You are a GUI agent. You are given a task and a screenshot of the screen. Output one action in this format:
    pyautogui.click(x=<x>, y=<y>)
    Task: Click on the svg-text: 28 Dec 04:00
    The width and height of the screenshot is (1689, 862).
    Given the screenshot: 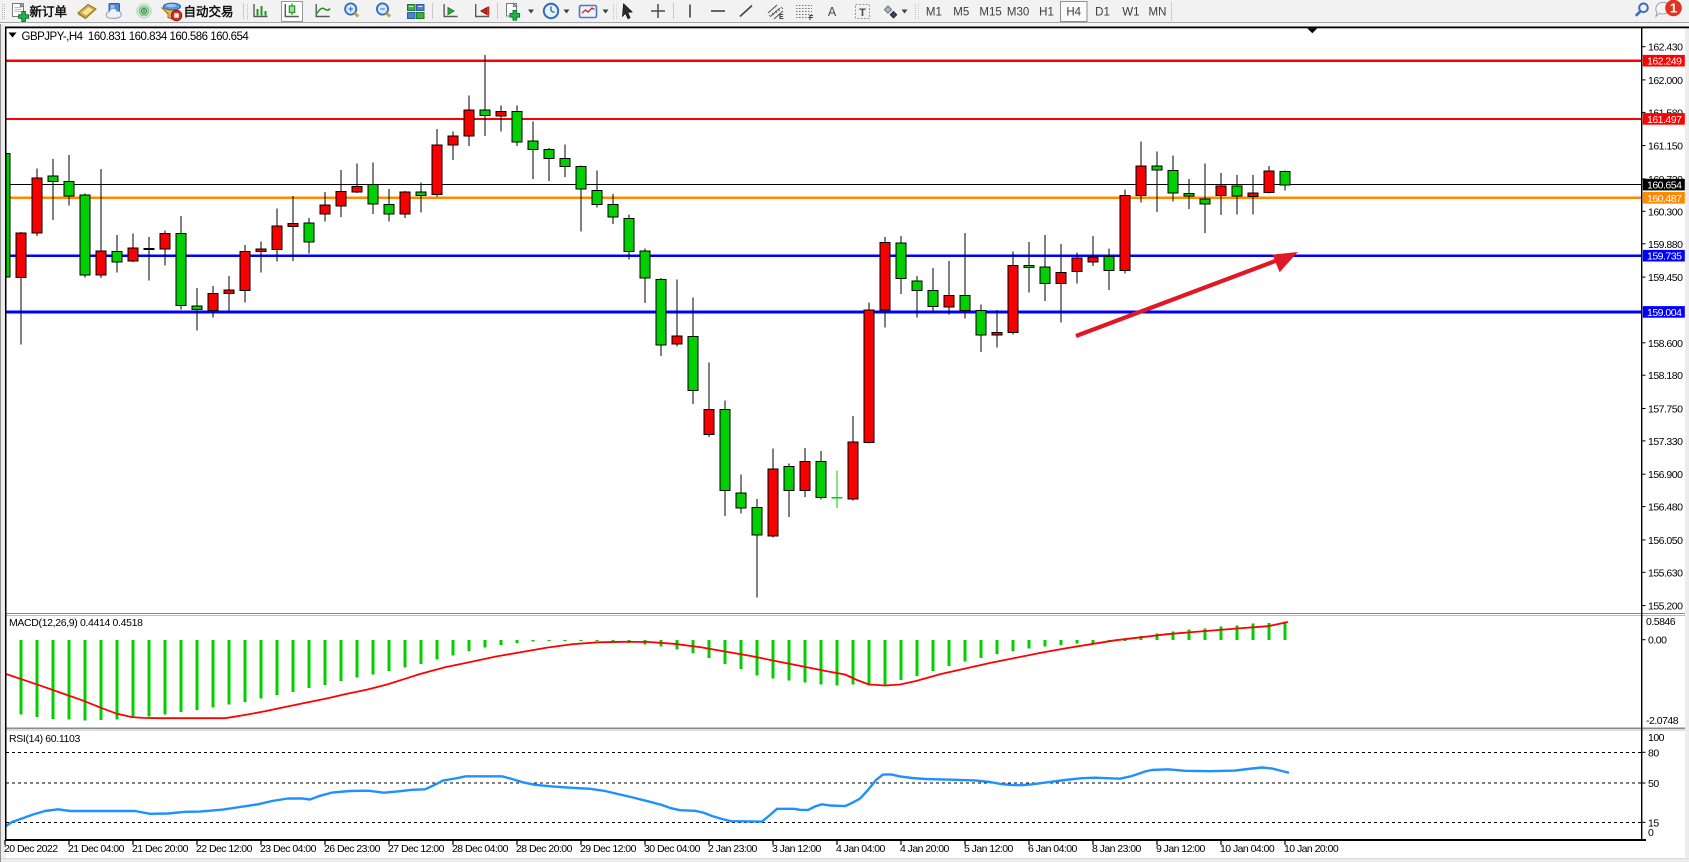 What is the action you would take?
    pyautogui.click(x=480, y=849)
    